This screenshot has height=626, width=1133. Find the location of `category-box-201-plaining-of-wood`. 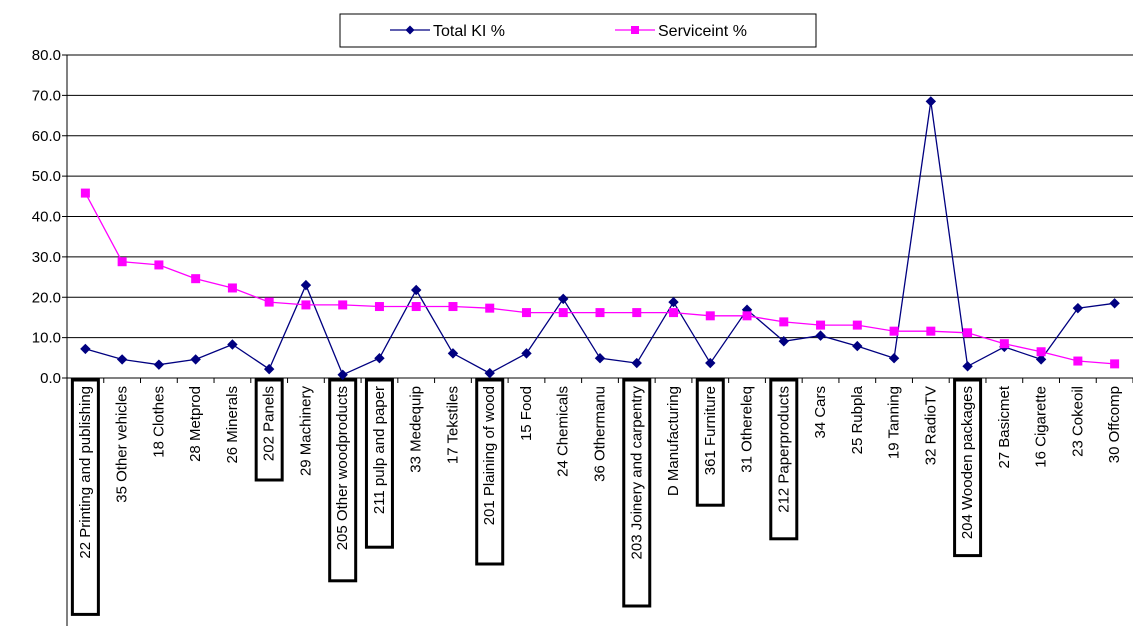

category-box-201-plaining-of-wood is located at coordinates (490, 472).